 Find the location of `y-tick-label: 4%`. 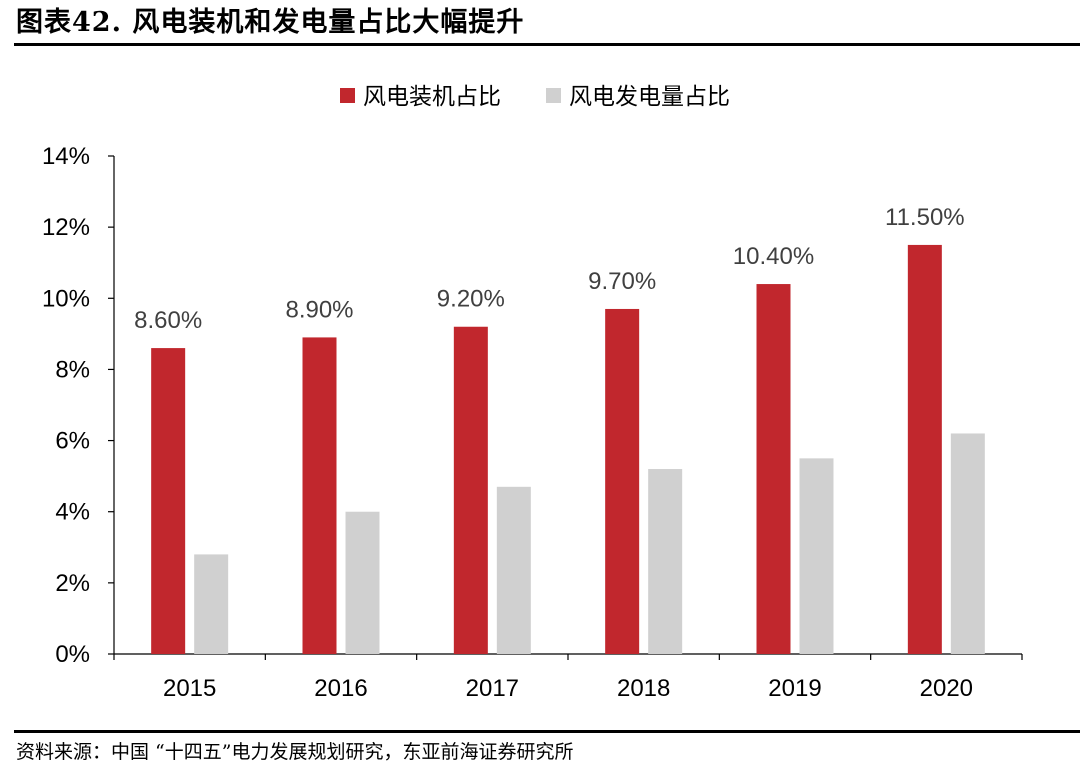

y-tick-label: 4% is located at coordinates (72, 512).